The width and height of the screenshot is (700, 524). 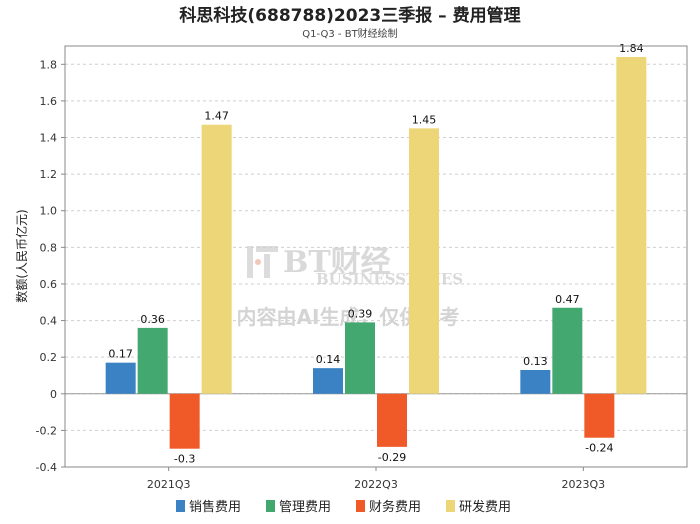 What do you see at coordinates (424, 261) in the screenshot?
I see `bar-2022Q3-研发费用` at bounding box center [424, 261].